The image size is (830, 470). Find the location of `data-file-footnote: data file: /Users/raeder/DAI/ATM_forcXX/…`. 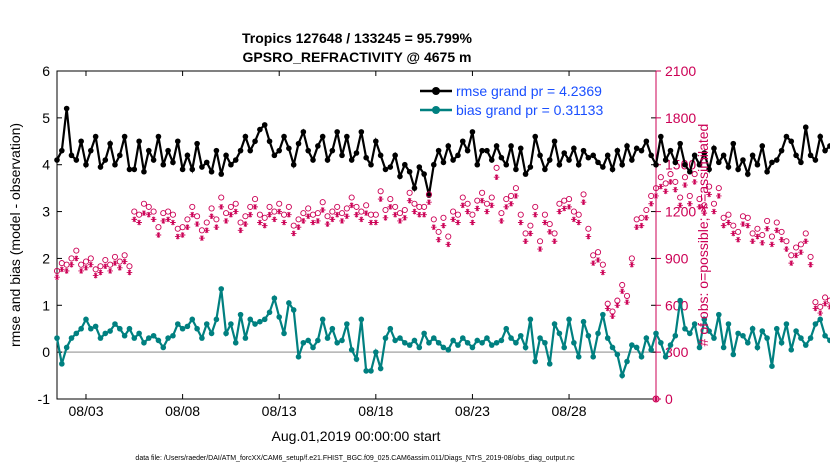

data-file-footnote: data file: /Users/raeder/DAI/ATM_forcXX/… is located at coordinates (355, 458).